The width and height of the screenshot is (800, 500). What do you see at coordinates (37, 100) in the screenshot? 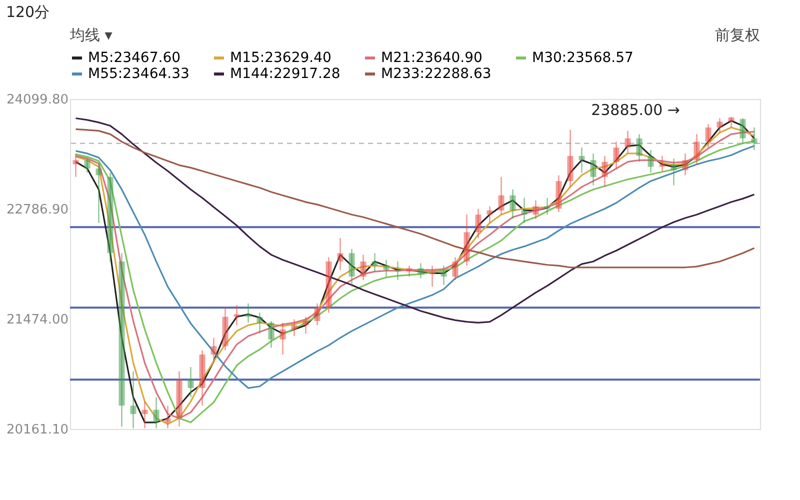
I see `y-tick-label: 24099.80` at bounding box center [37, 100].